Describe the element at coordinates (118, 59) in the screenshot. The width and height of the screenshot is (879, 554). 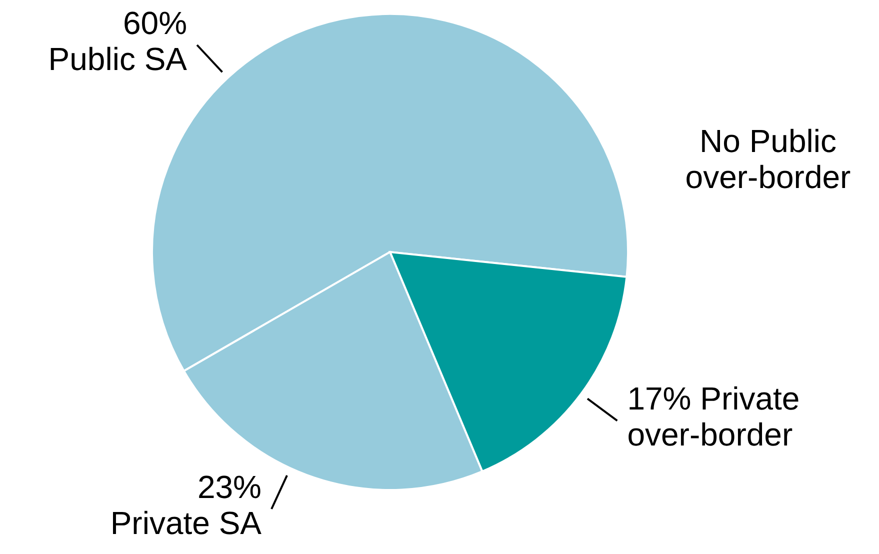
I see `slice-label: Public SA` at that location.